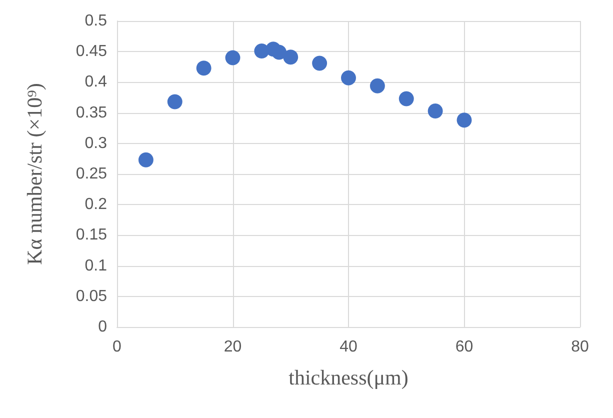 This screenshot has height=418, width=613. Describe the element at coordinates (92, 296) in the screenshot. I see `y-tick-label: 0.05` at that location.